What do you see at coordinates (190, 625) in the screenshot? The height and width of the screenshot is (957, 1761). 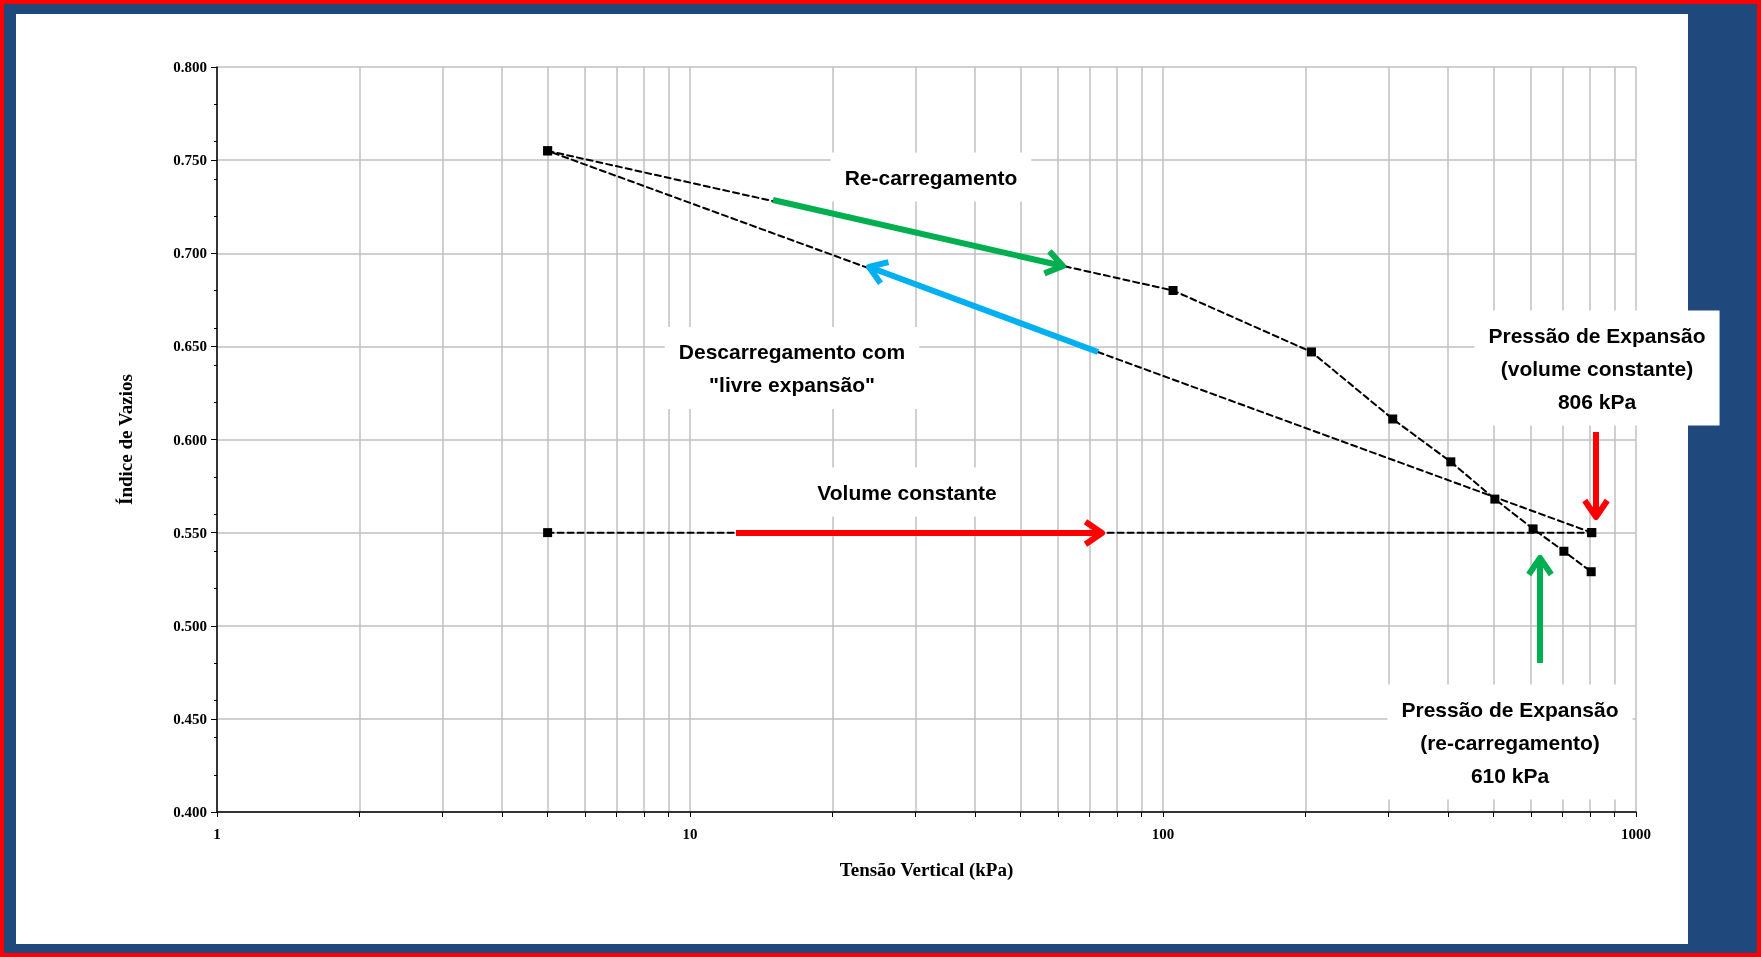 I see `y-tick-label: 0.500` at bounding box center [190, 625].